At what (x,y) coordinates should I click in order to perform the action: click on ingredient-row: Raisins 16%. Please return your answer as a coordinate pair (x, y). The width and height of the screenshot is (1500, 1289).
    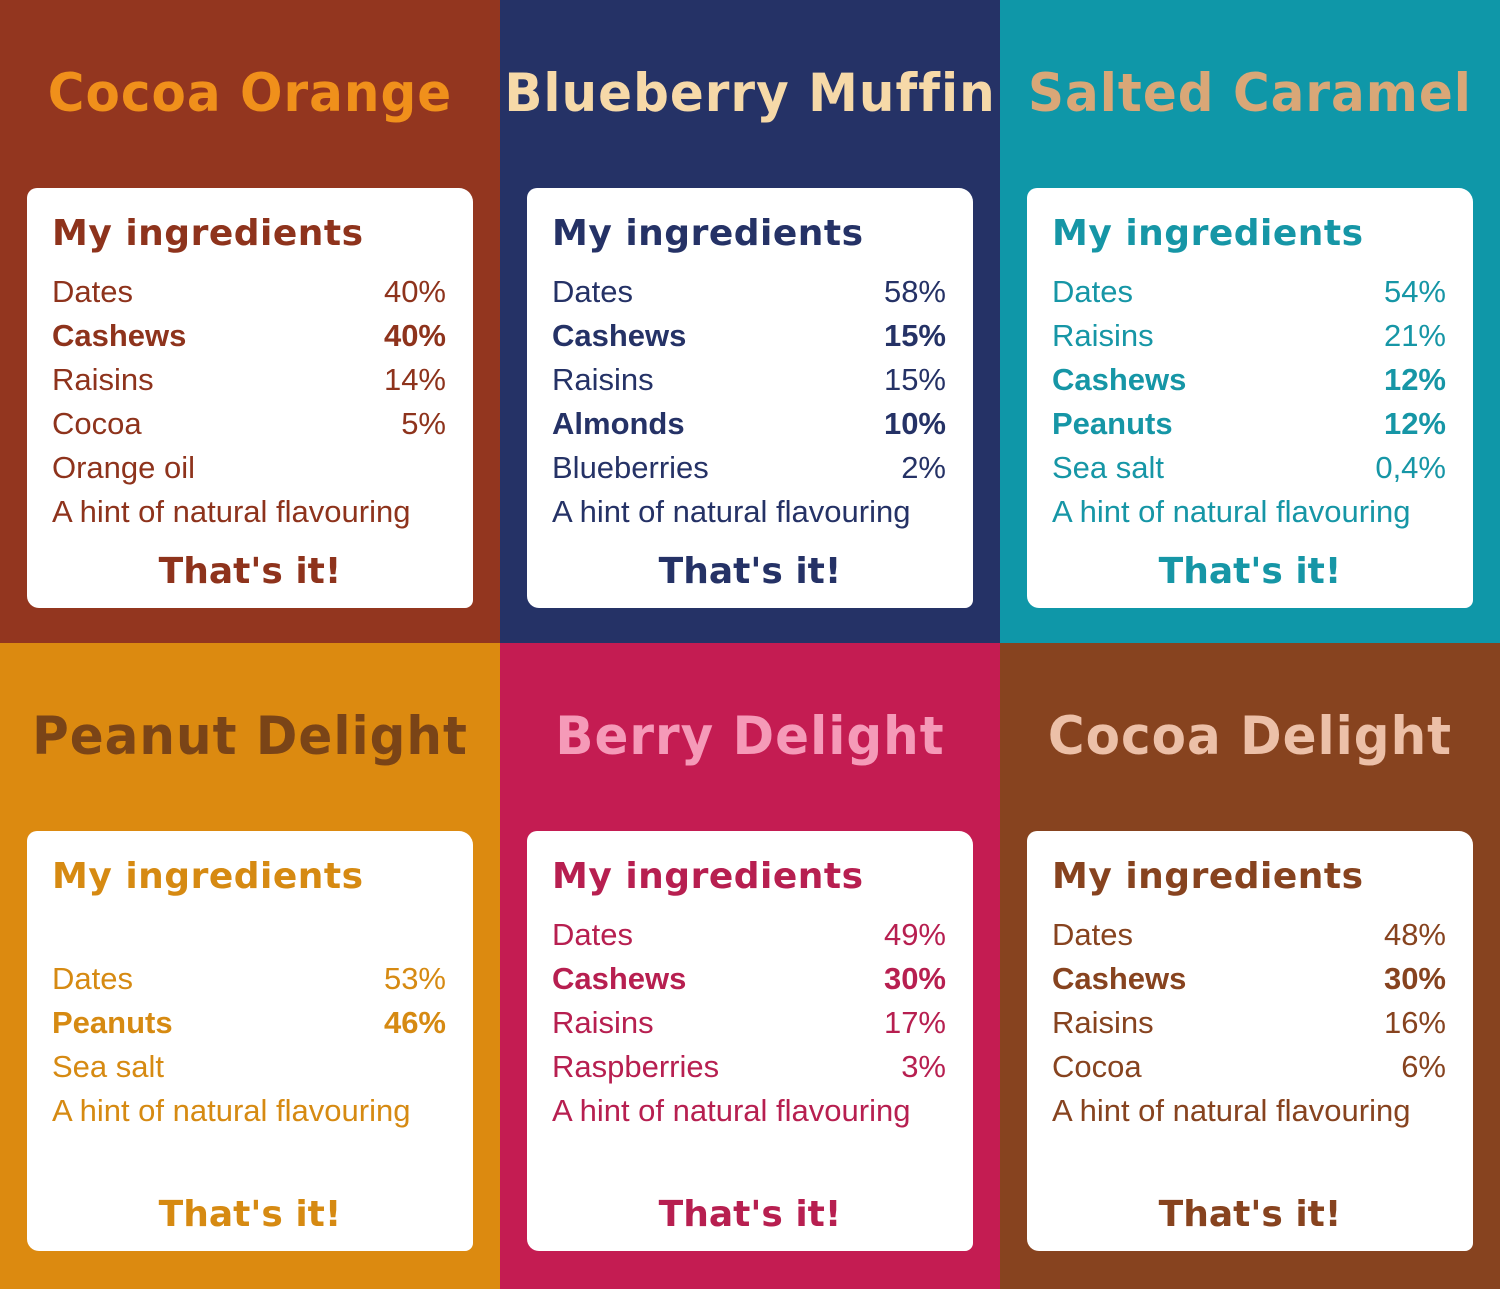
    Looking at the image, I should click on (1249, 1023).